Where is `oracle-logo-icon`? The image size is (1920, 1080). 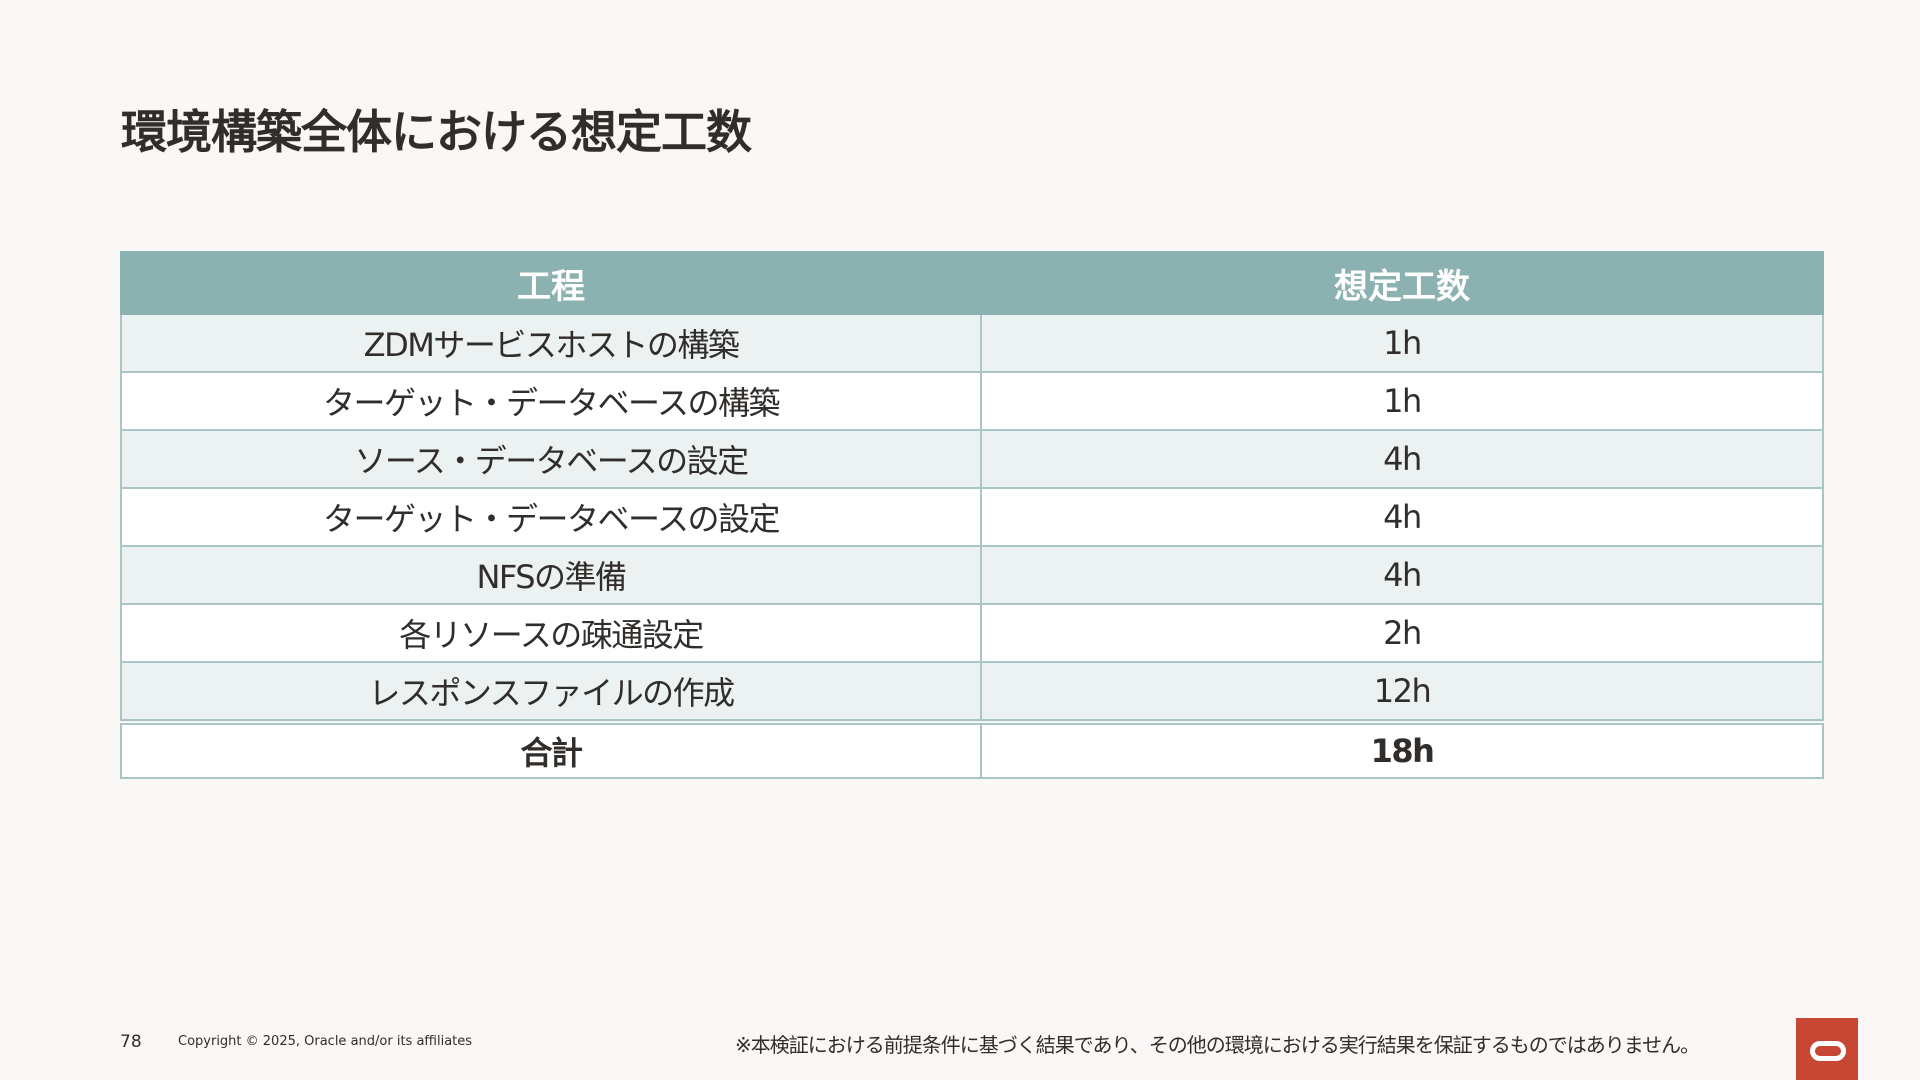
oracle-logo-icon is located at coordinates (1827, 1049).